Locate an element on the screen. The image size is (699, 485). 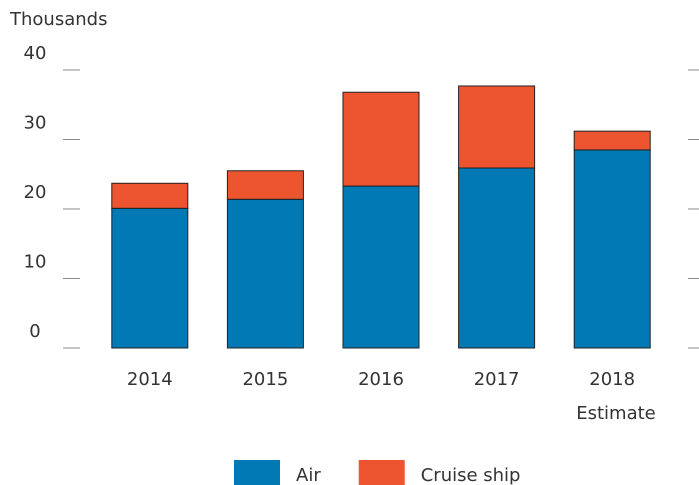
x-tick-label: 2015 is located at coordinates (265, 379).